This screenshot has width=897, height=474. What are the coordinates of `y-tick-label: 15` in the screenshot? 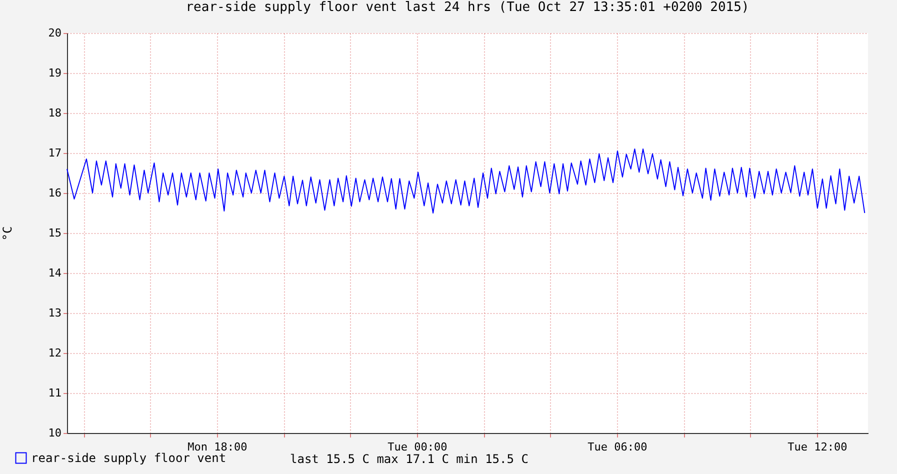 It's located at (55, 233).